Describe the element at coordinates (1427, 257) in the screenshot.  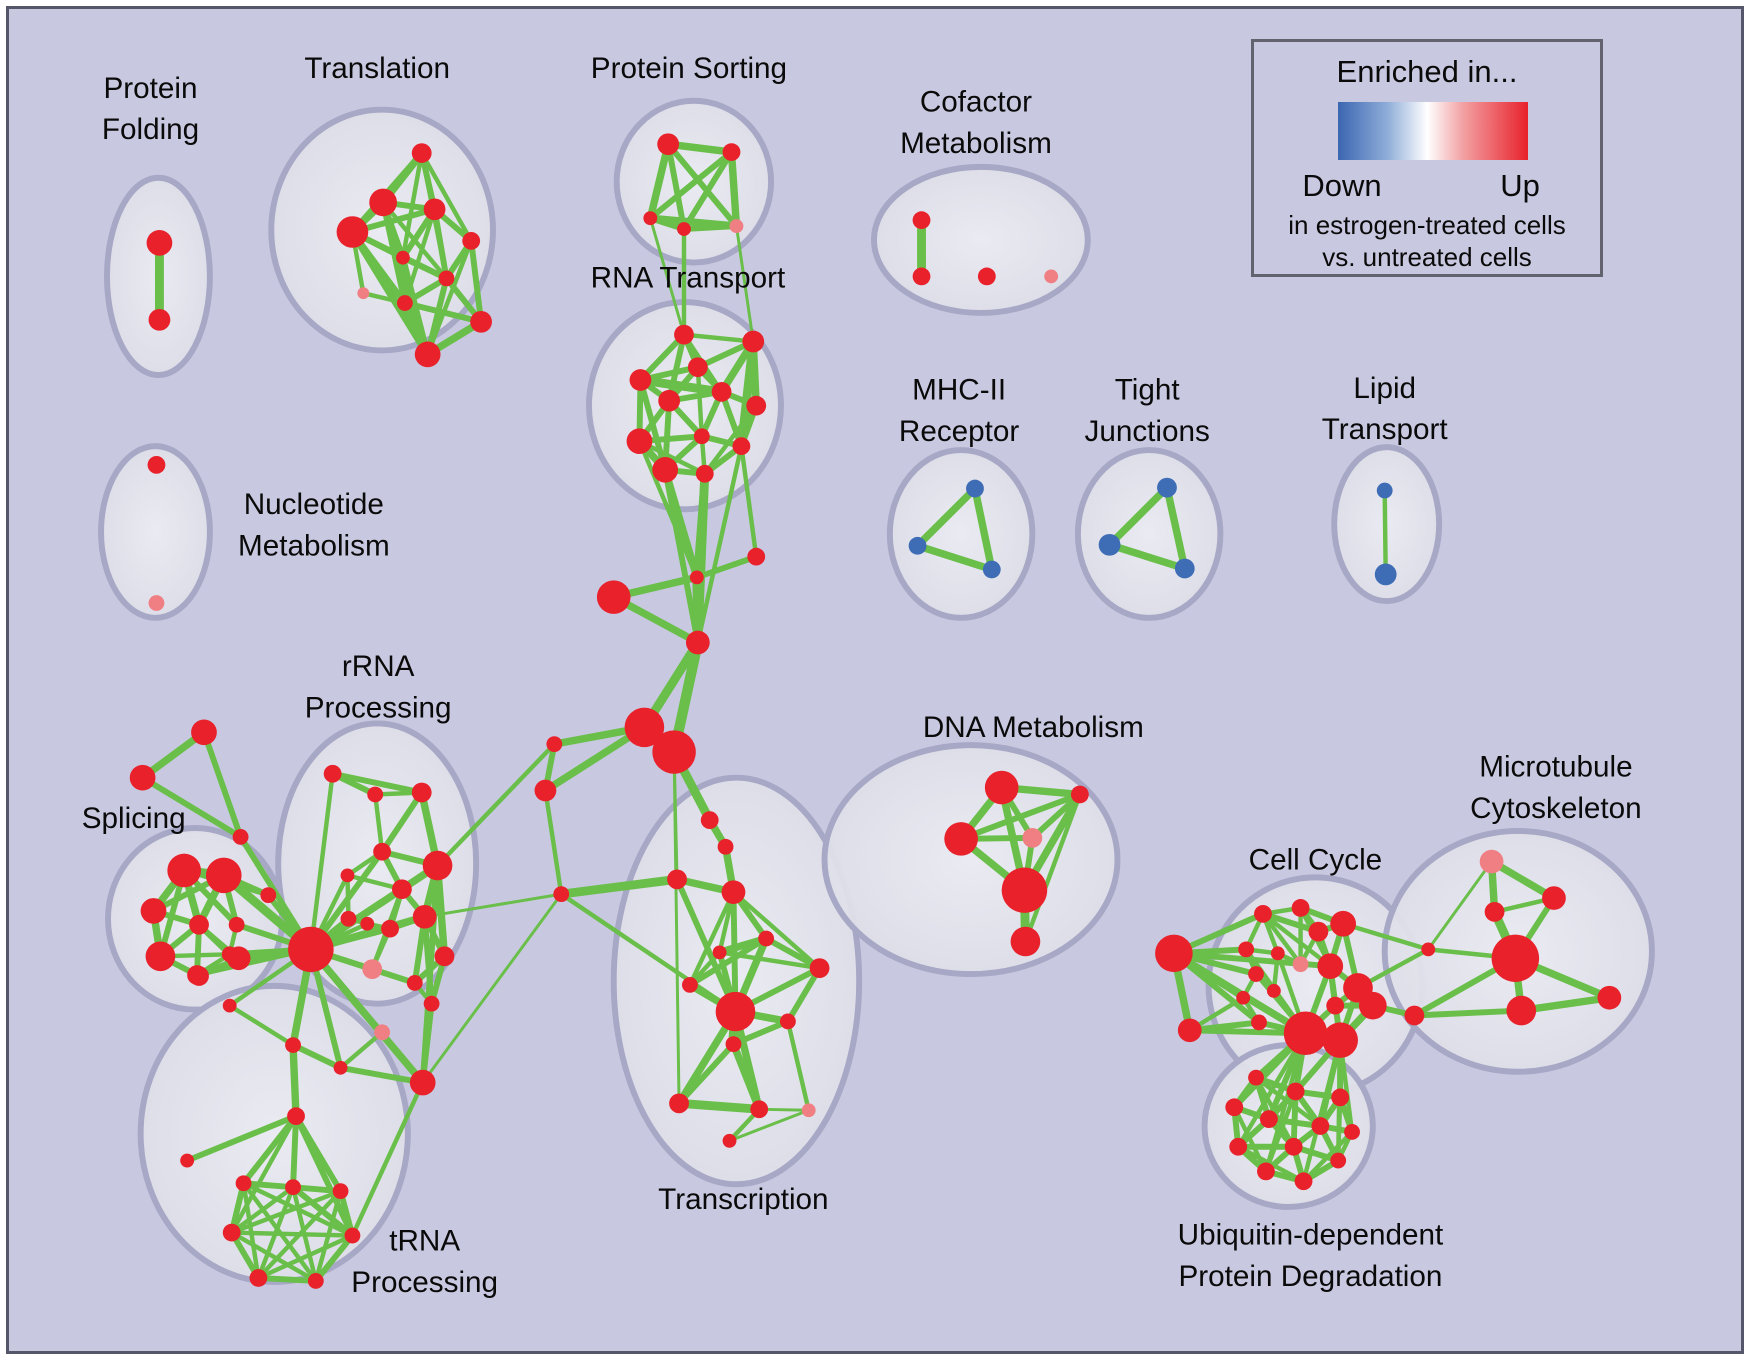
I see `legend-subtitle-line2: vs. untreated cells` at that location.